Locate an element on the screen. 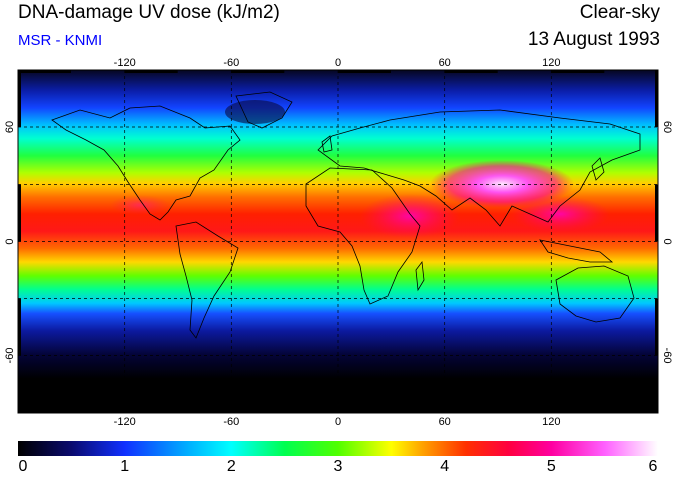 This screenshot has width=678, height=480. sky-condition-label: Clear-sky is located at coordinates (619, 12).